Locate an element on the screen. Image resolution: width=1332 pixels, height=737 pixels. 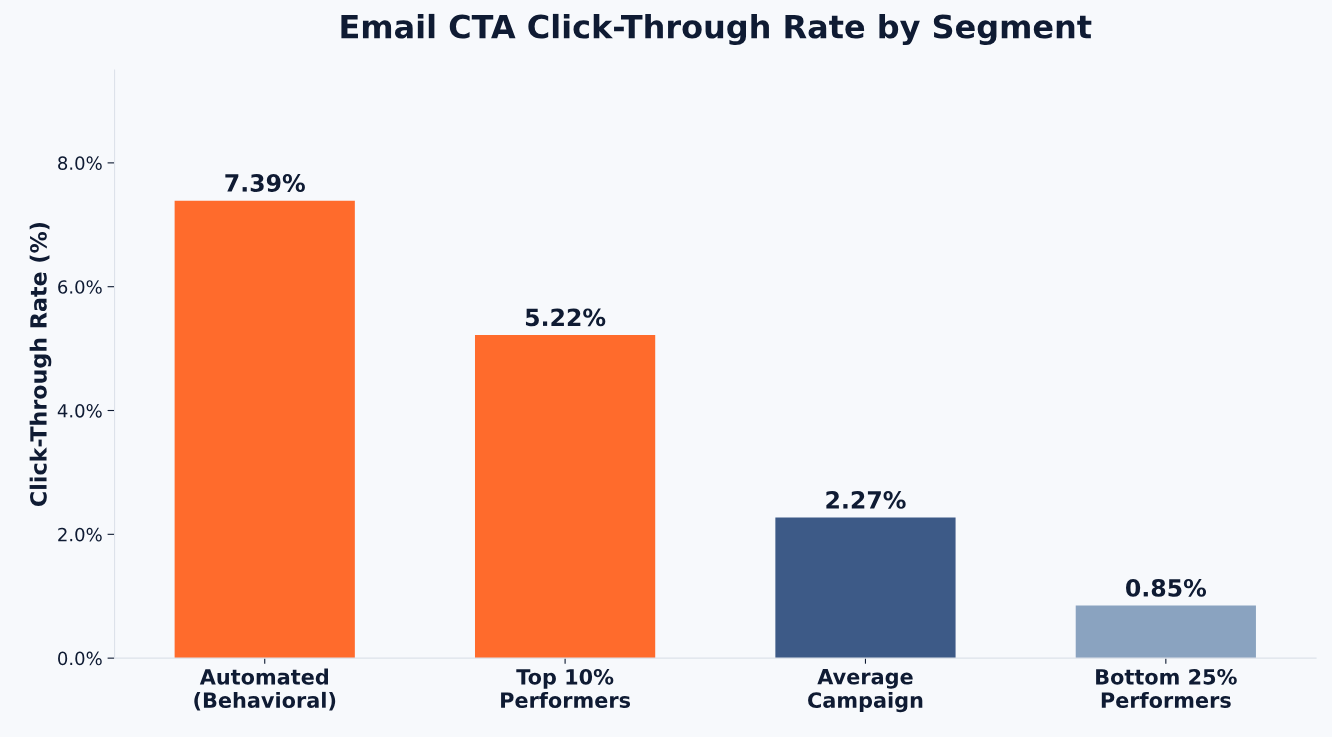
y-tick-label: 6.0% is located at coordinates (80, 287).